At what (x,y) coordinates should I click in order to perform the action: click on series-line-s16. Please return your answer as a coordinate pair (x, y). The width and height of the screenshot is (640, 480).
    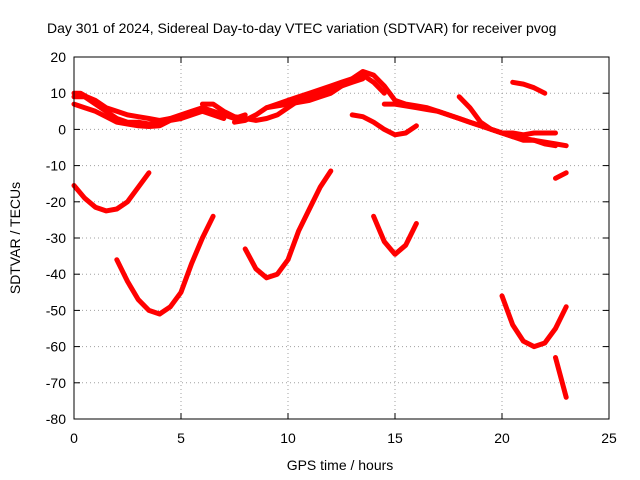
    Looking at the image, I should click on (534, 321).